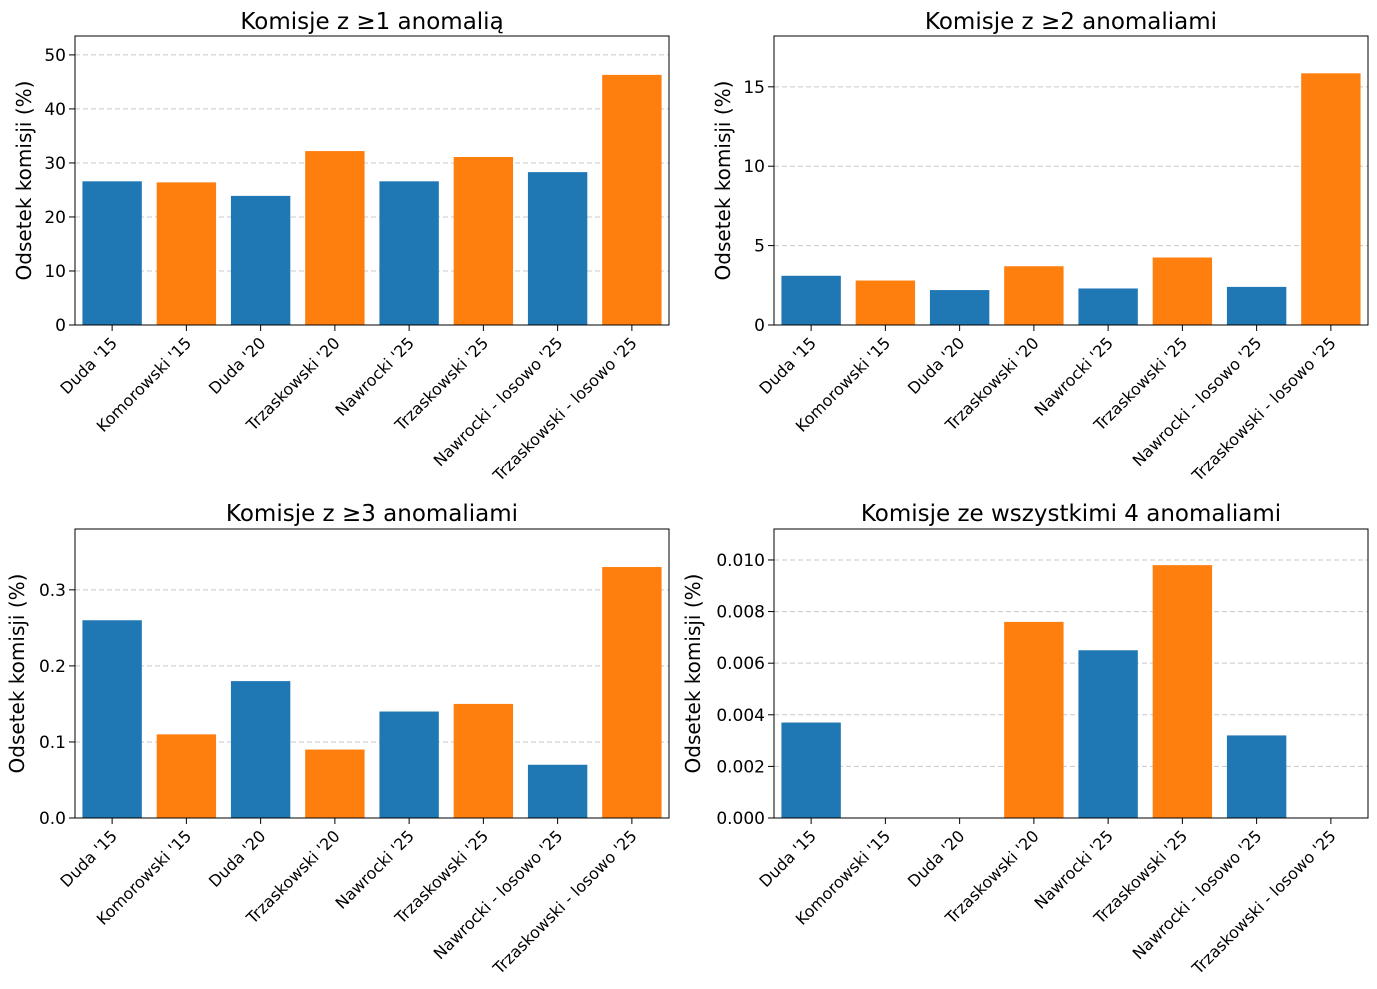  What do you see at coordinates (740, 561) in the screenshot?
I see `y-tick-label: 0.010` at bounding box center [740, 561].